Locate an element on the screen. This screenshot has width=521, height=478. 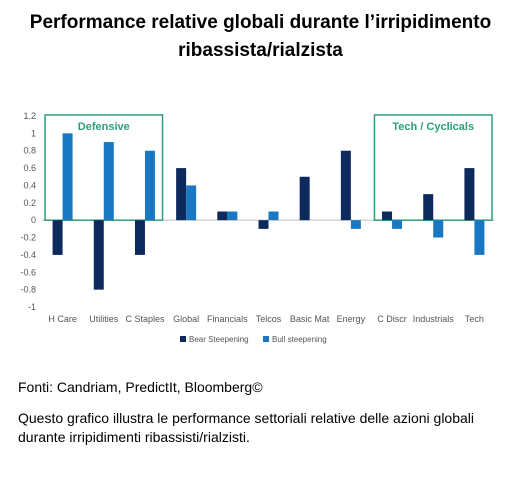
y-tick-label: -0.4 is located at coordinates (28, 255).